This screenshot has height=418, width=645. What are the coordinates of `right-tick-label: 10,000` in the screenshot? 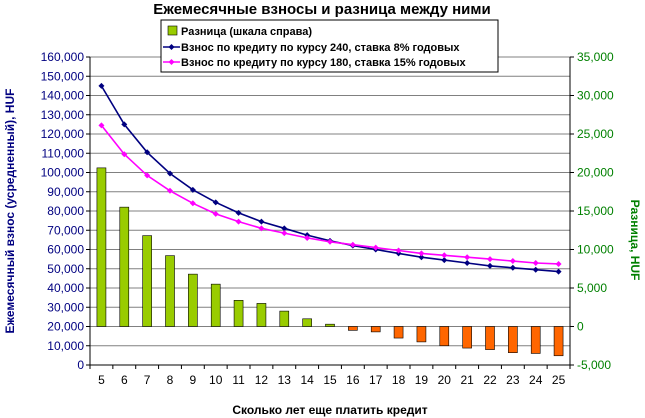 It's located at (595, 250).